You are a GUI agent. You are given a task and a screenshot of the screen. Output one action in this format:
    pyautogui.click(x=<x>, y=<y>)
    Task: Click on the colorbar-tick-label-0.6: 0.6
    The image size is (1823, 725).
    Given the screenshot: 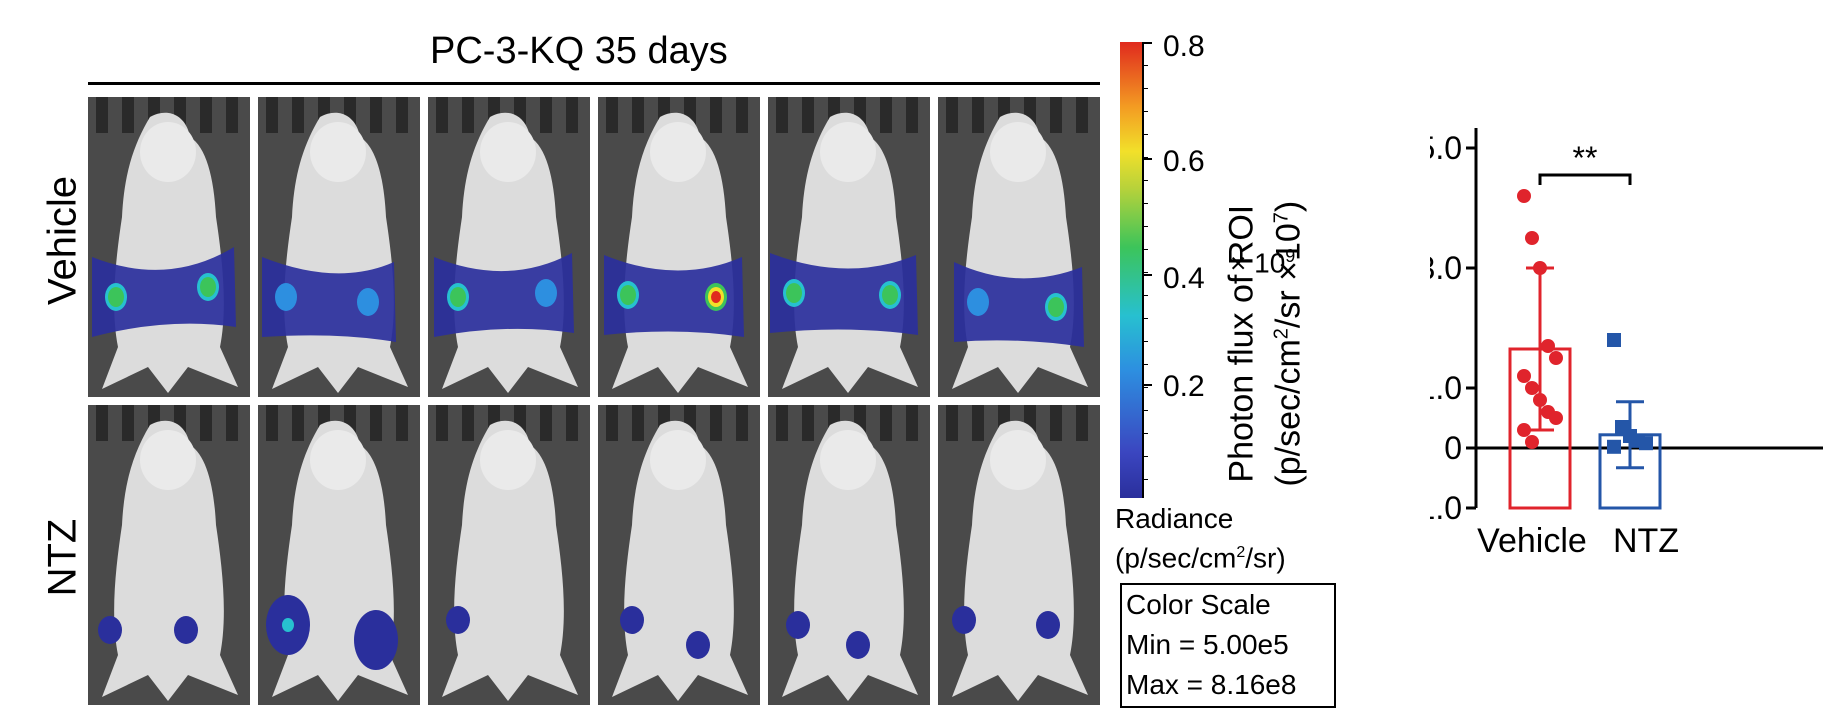 What is the action you would take?
    pyautogui.click(x=1184, y=161)
    